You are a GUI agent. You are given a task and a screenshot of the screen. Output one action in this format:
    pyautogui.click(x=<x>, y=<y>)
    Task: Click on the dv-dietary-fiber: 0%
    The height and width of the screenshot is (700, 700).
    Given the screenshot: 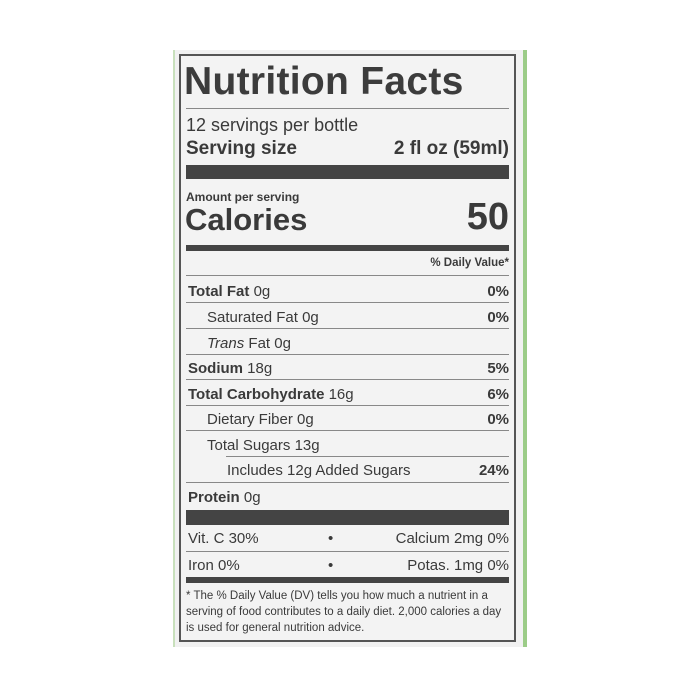 What is the action you would take?
    pyautogui.click(x=498, y=419)
    